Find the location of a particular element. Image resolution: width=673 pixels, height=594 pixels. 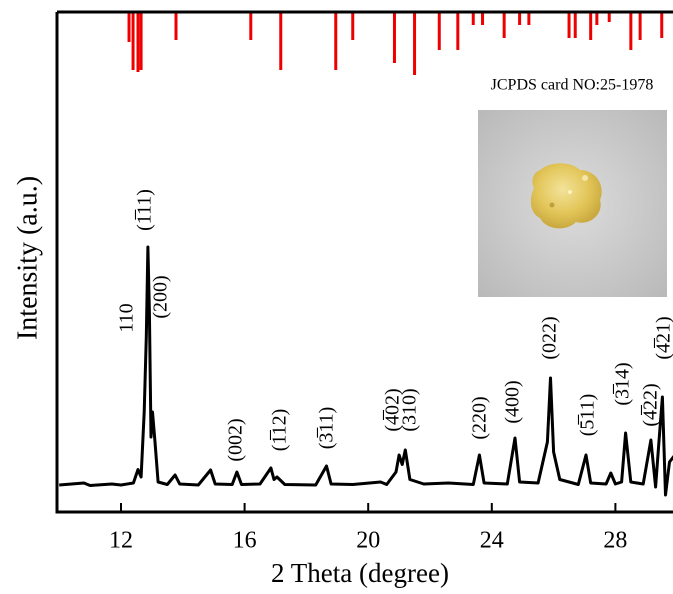

peak-label: (310) is located at coordinates (410, 409).